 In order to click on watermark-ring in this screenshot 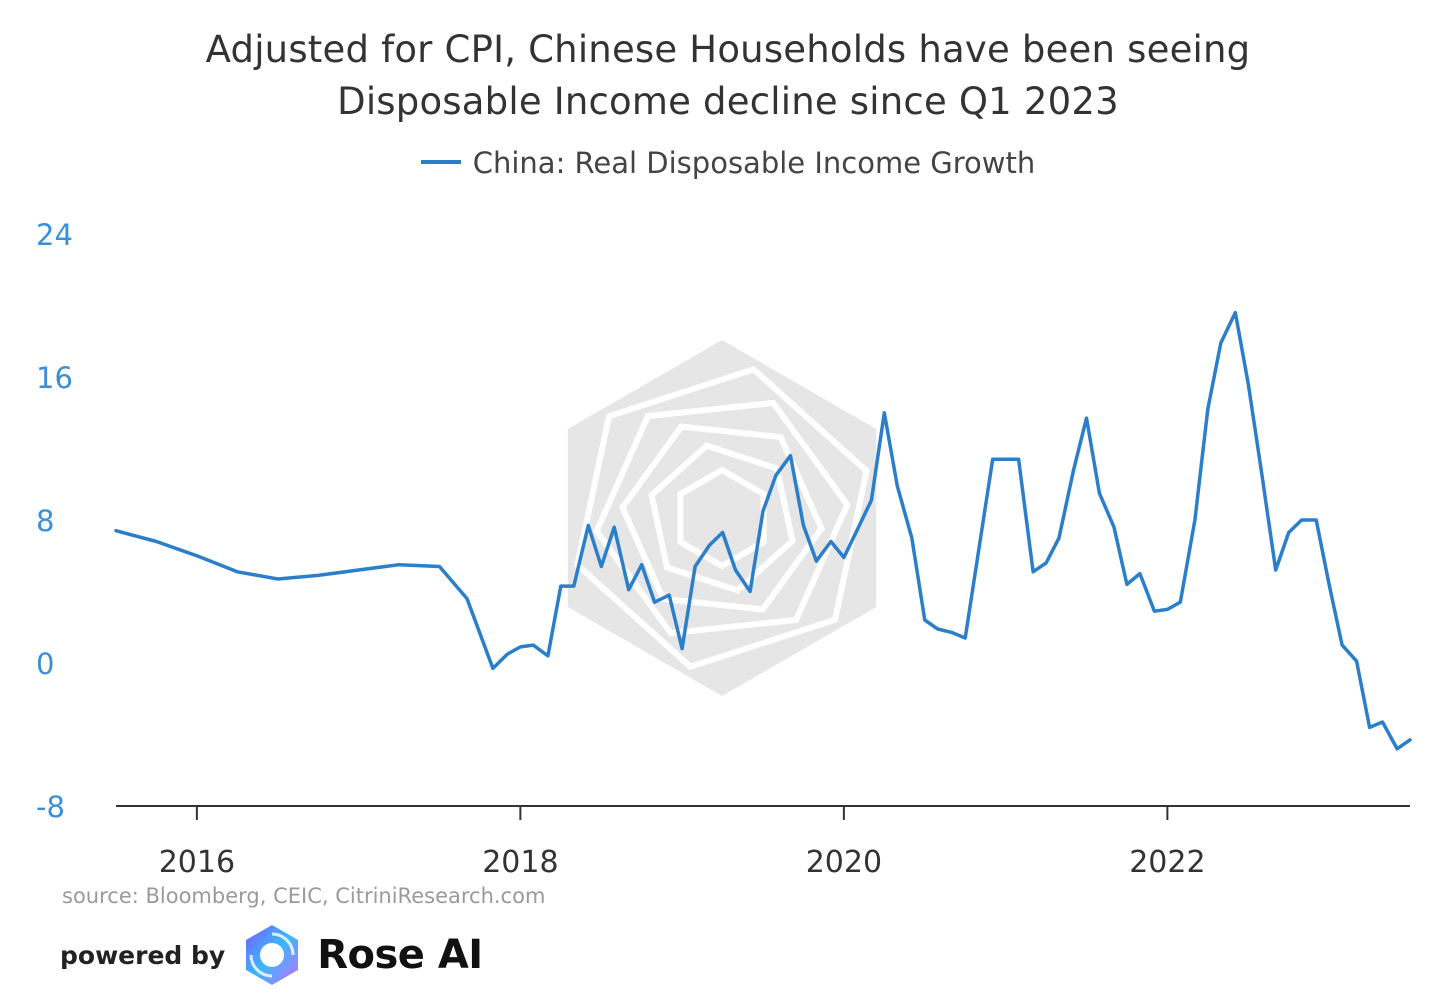, I will do `click(722, 518)`.